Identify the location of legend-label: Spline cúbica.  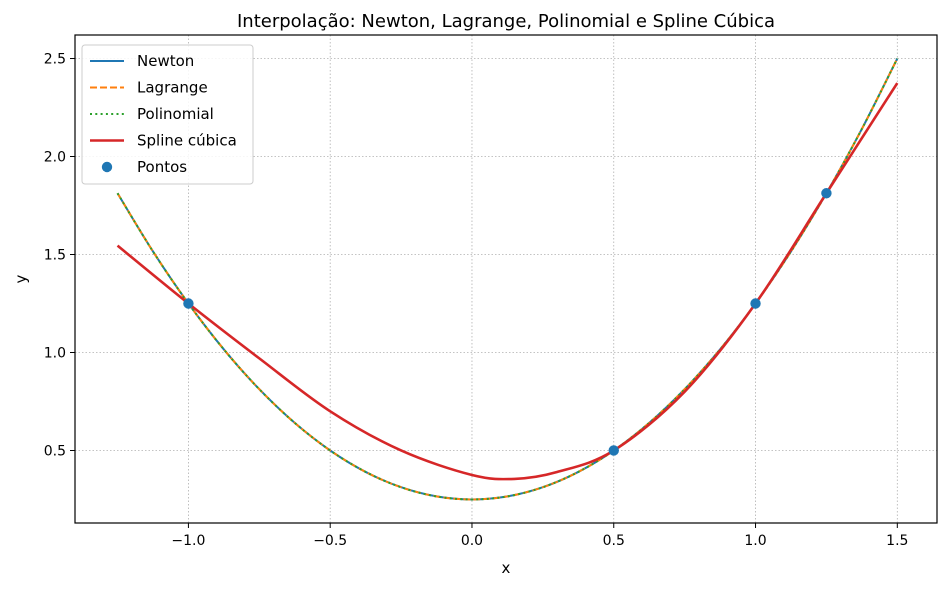
(187, 141).